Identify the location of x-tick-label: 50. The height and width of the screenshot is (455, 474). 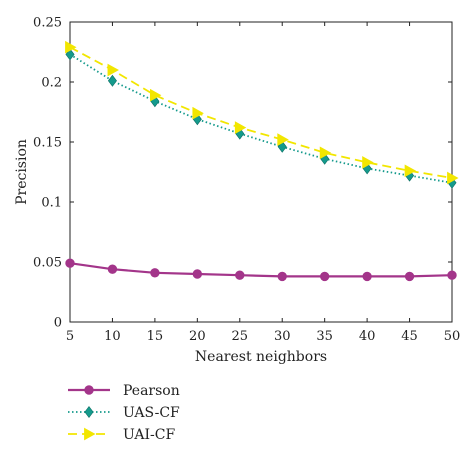
(452, 336).